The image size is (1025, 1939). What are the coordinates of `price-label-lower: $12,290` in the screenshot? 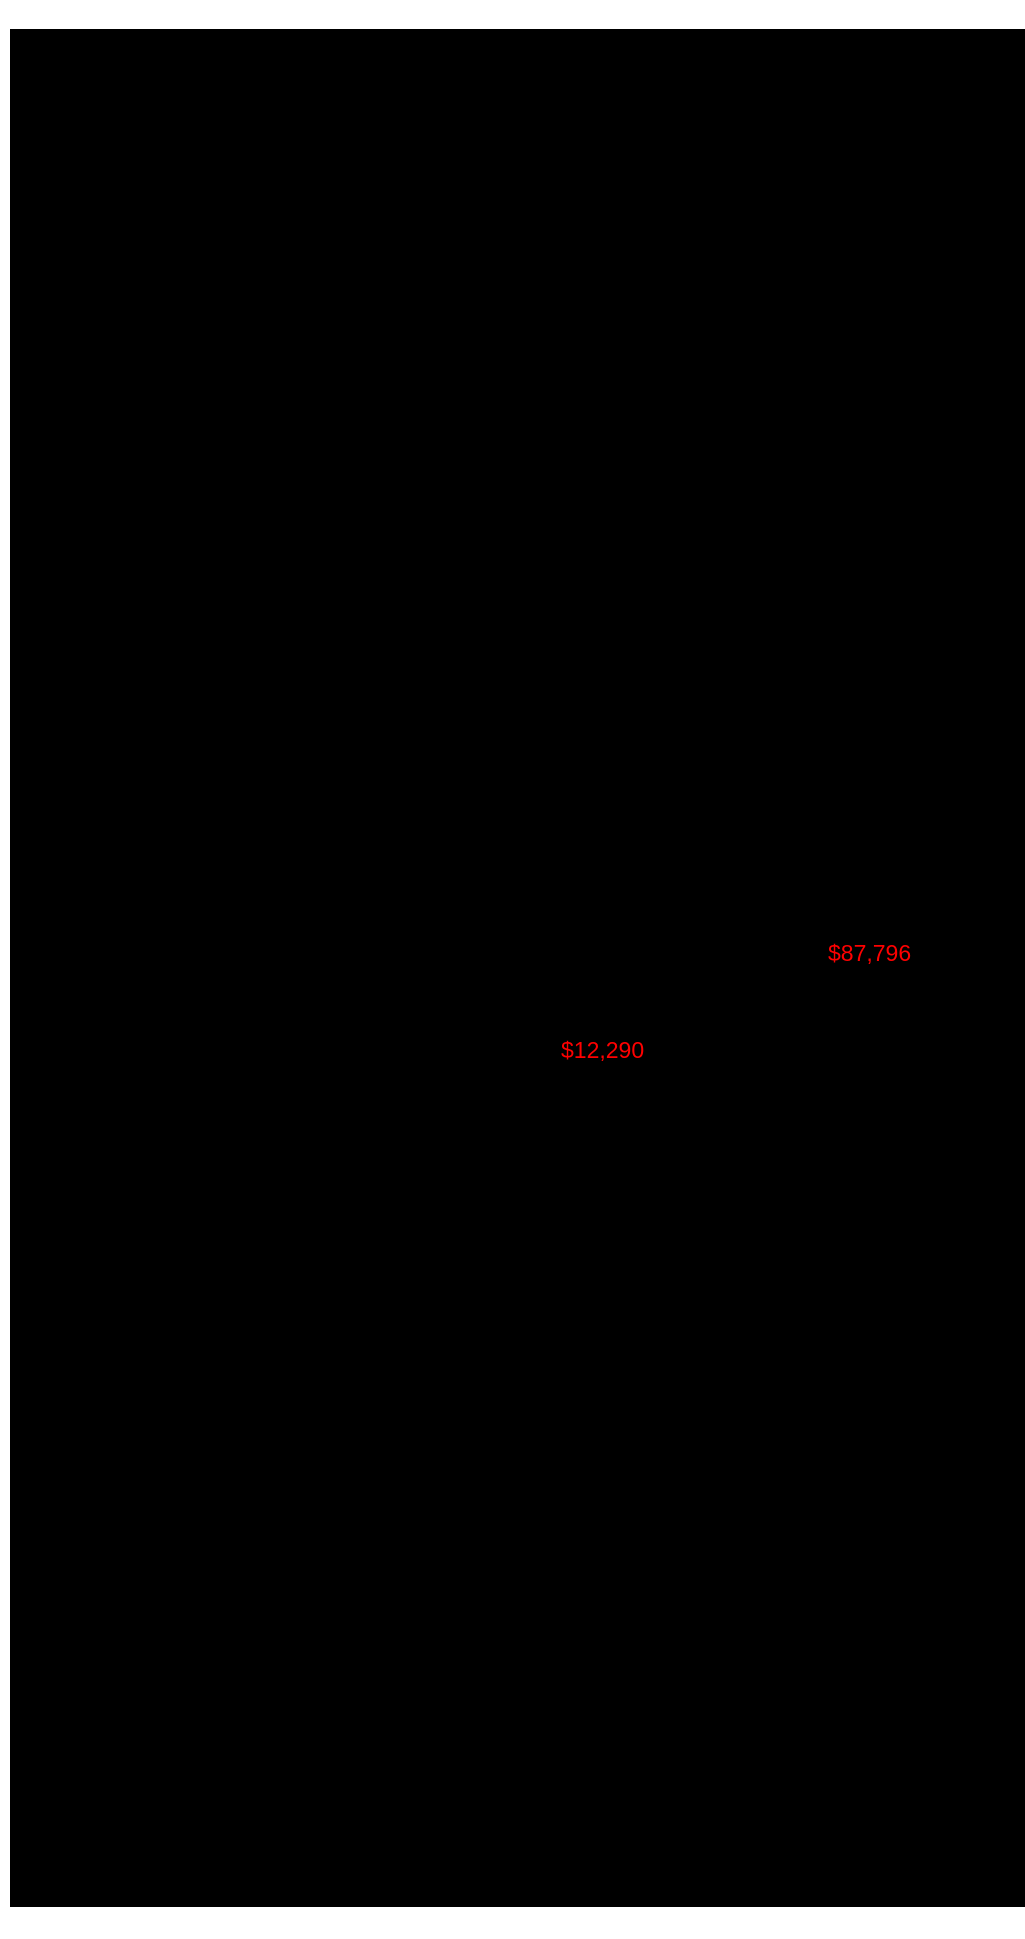 It's located at (603, 1050).